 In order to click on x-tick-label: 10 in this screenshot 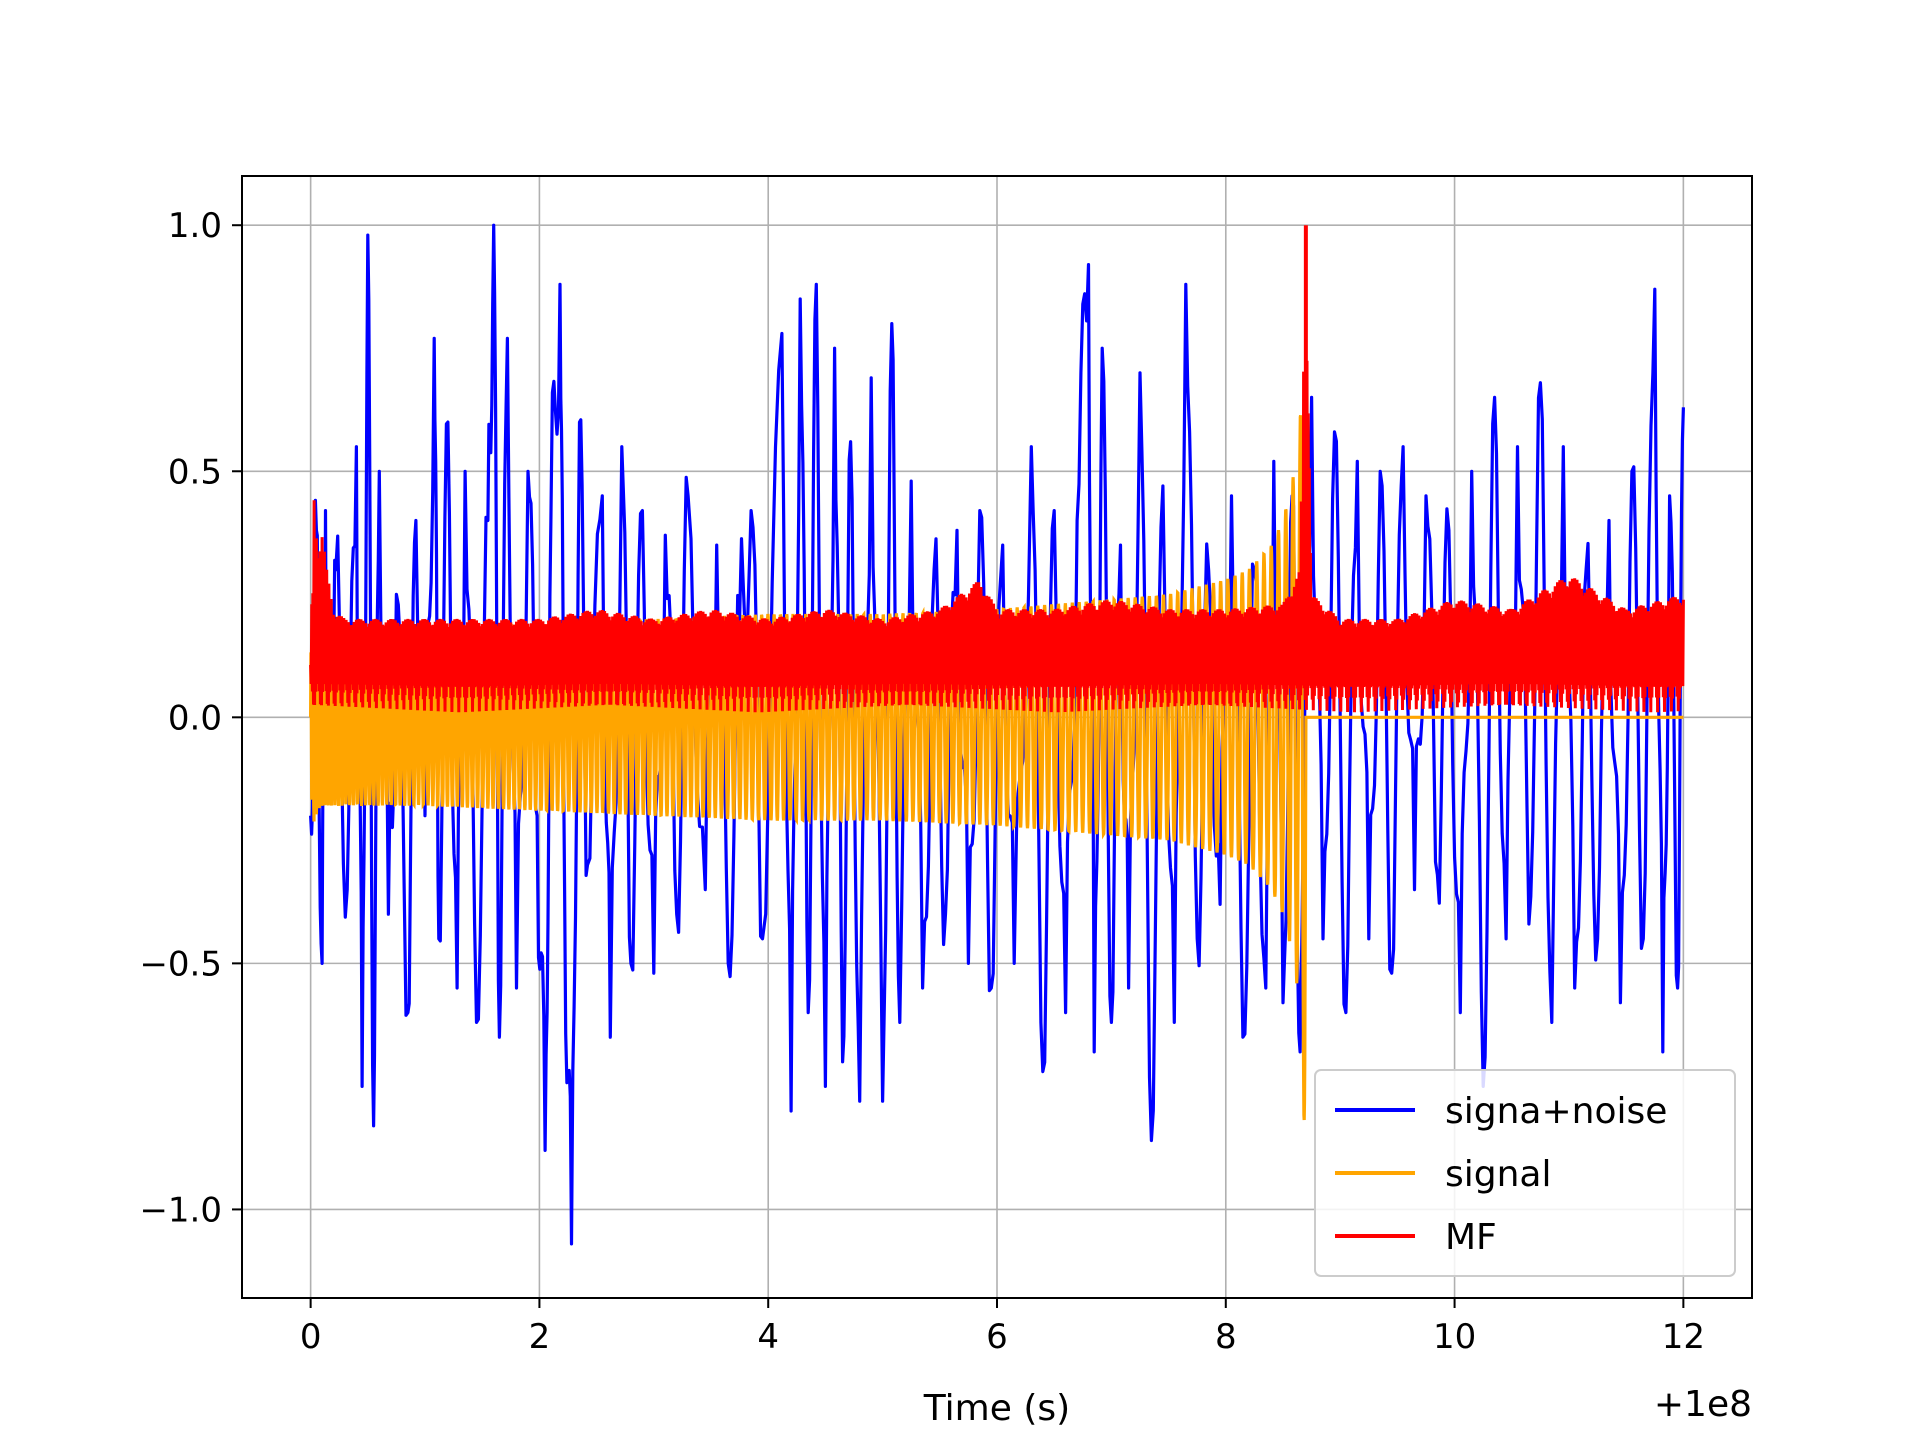, I will do `click(1454, 1337)`.